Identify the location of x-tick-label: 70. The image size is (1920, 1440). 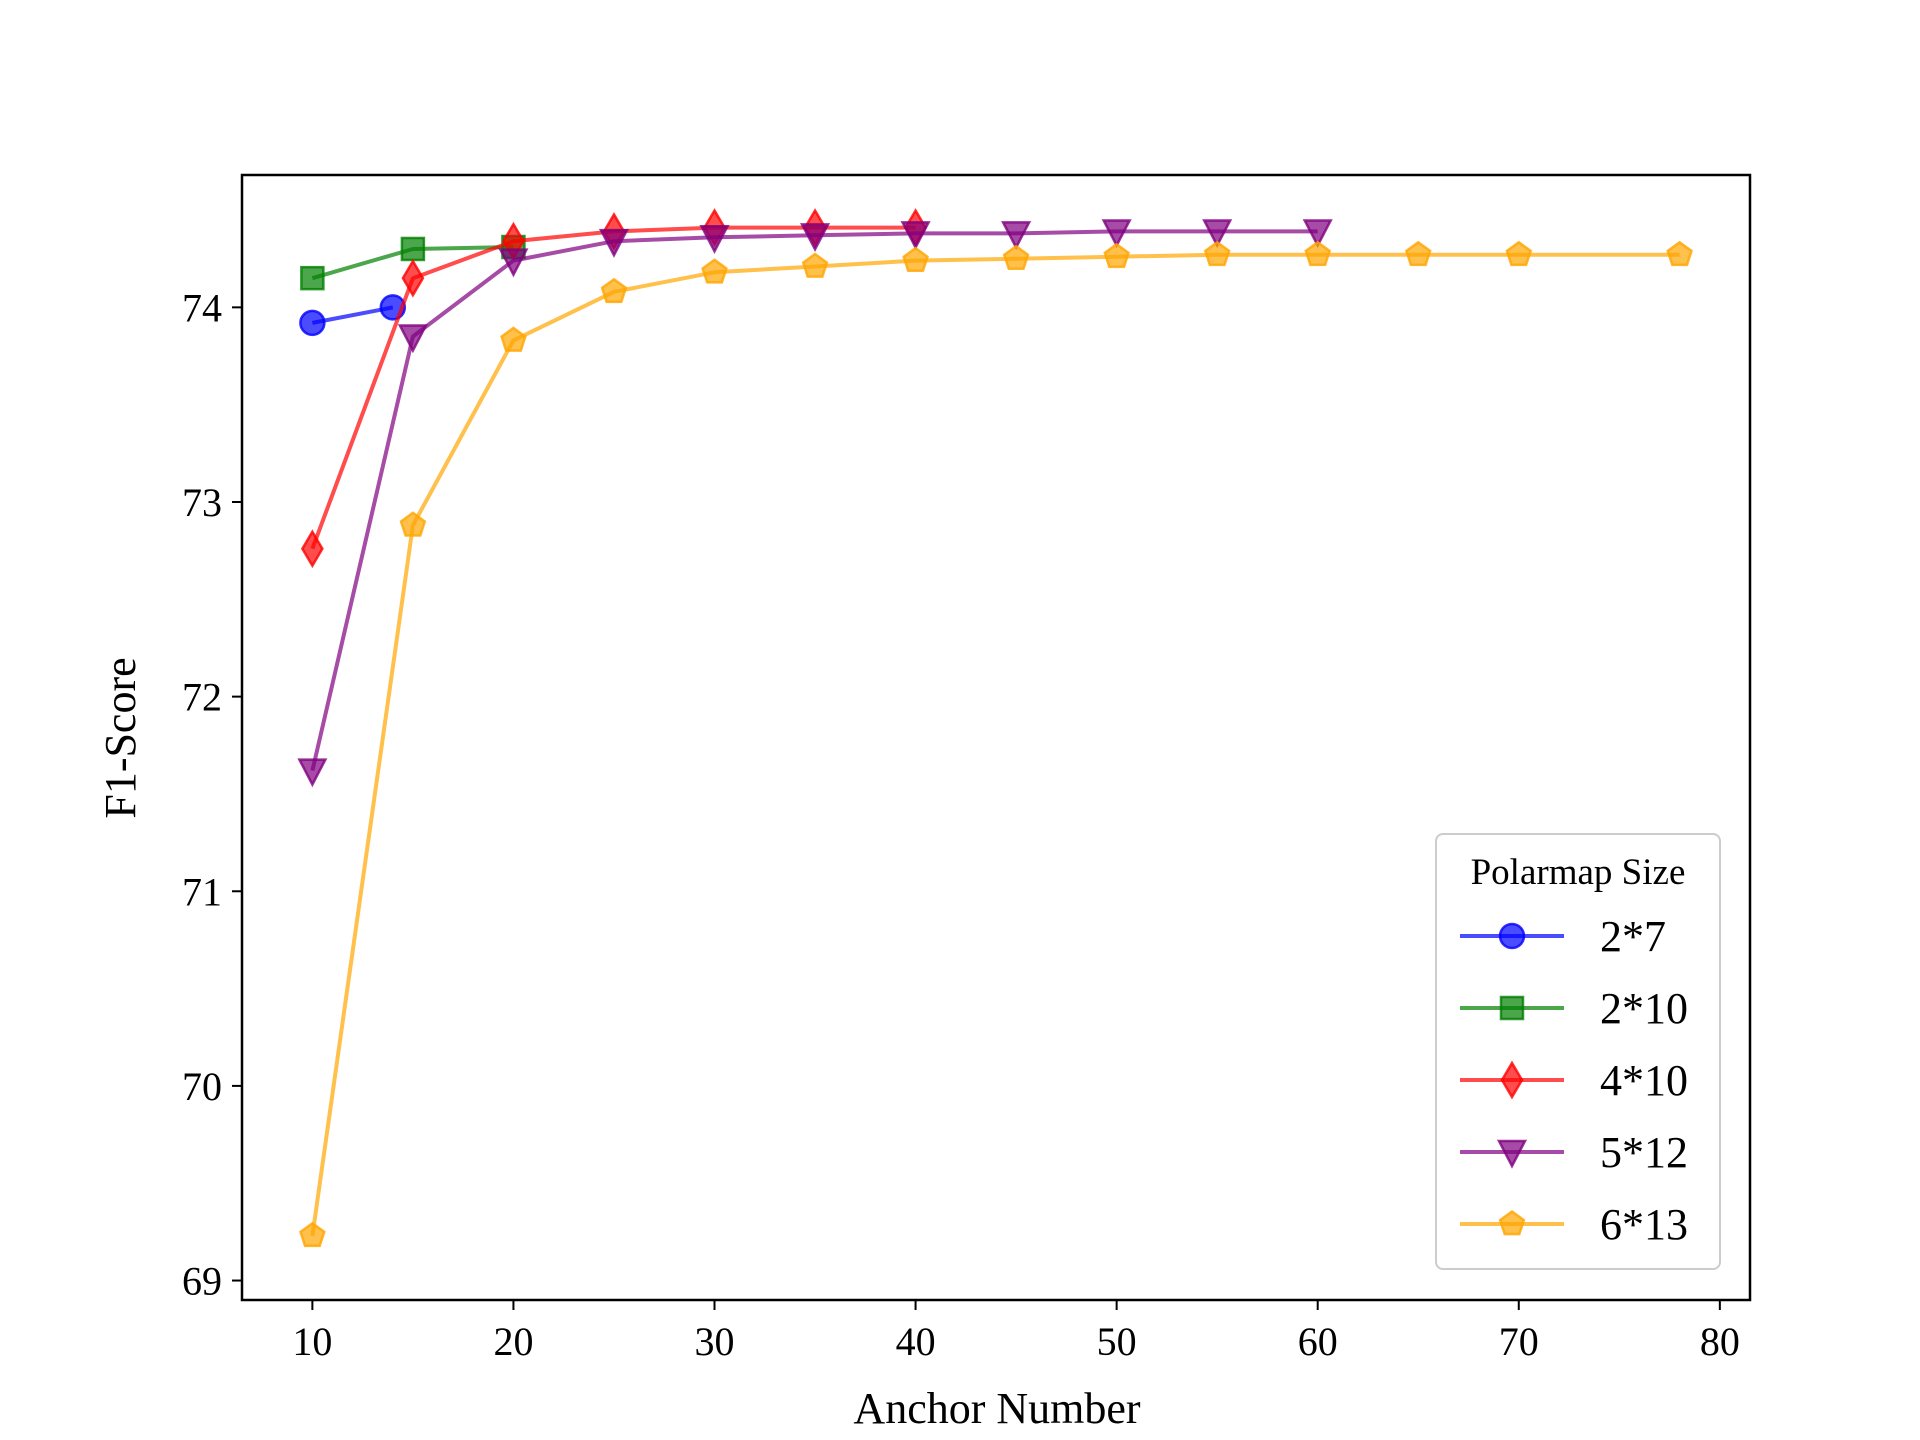
(1519, 1341).